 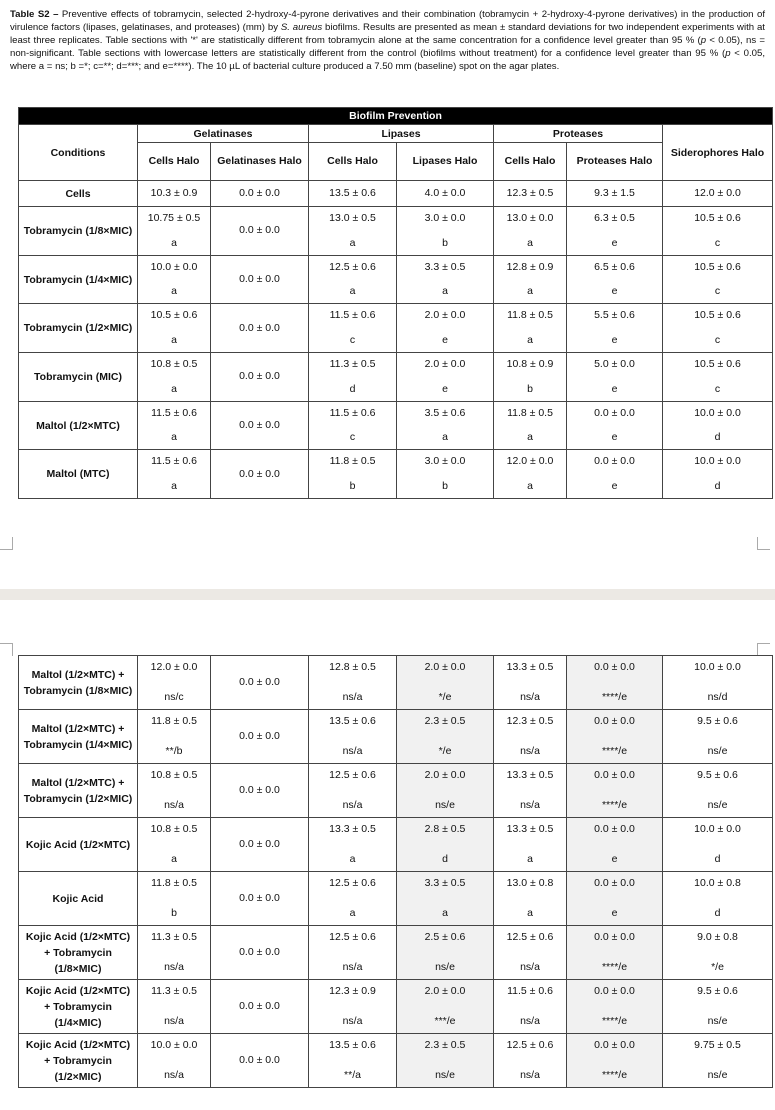 I want to click on data-cell: 4.0 ± 0.0, so click(x=445, y=193).